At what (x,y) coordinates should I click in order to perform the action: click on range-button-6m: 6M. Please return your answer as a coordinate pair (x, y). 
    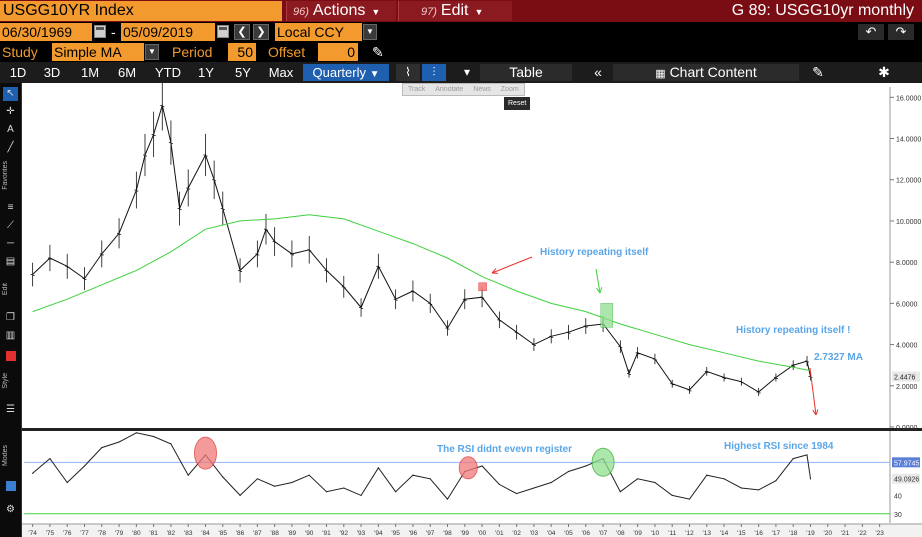
    Looking at the image, I should click on (127, 72).